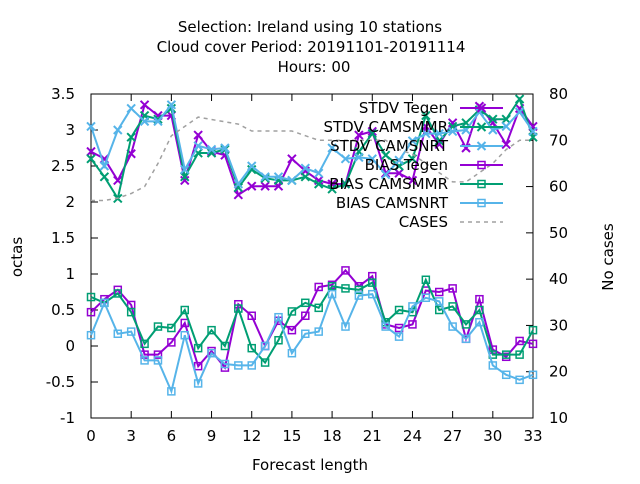 Image resolution: width=640 pixels, height=484 pixels. What do you see at coordinates (558, 372) in the screenshot?
I see `y2-tick-label: 20` at bounding box center [558, 372].